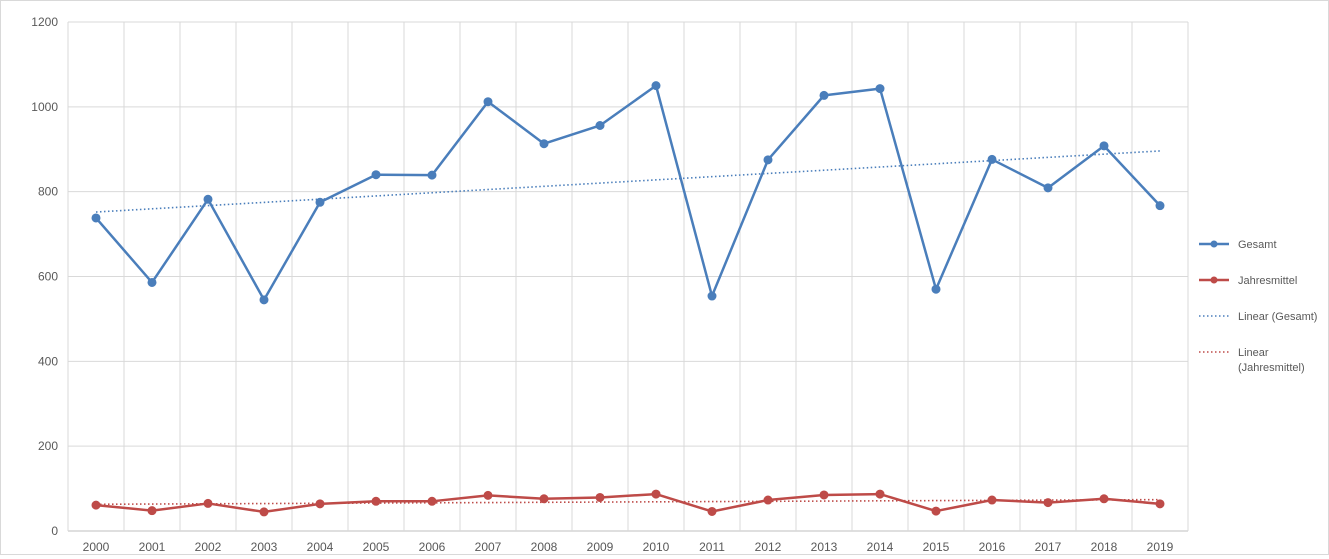 Image resolution: width=1329 pixels, height=559 pixels. Describe the element at coordinates (152, 511) in the screenshot. I see `data-point-jahresmittel-2001` at that location.